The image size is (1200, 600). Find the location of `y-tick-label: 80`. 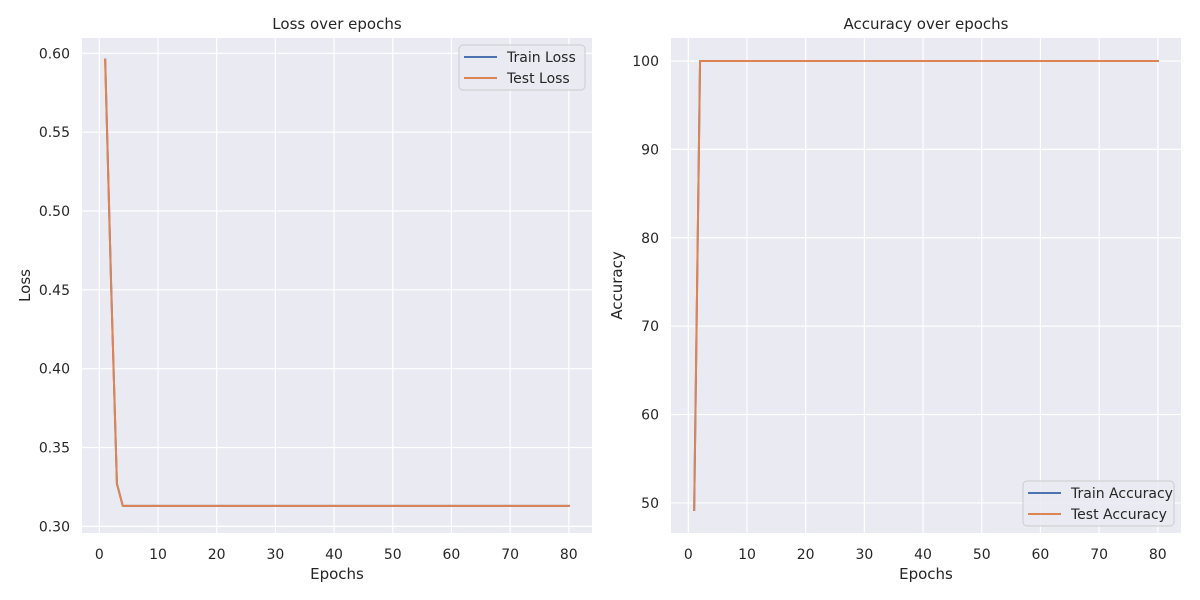

y-tick-label: 80 is located at coordinates (650, 239).